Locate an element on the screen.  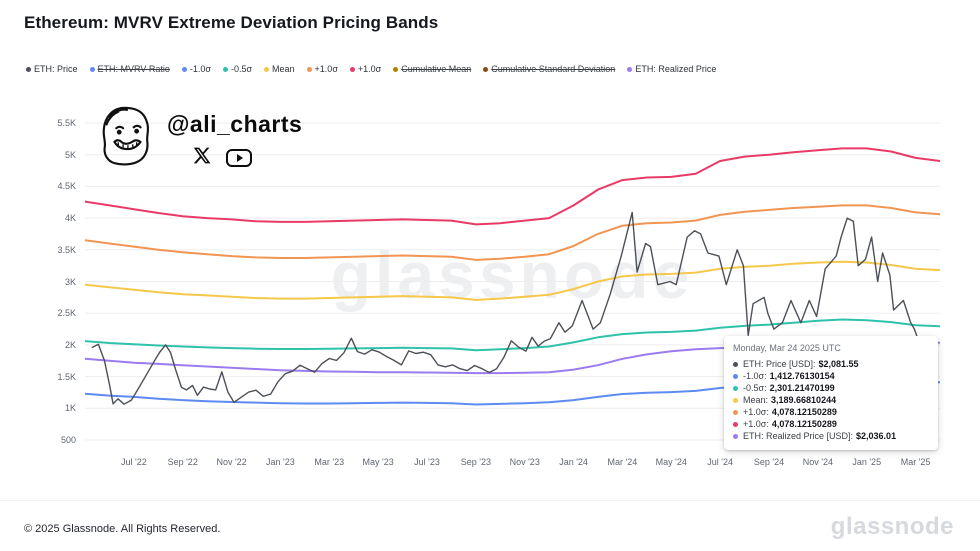
glassnode-logo: glassnode is located at coordinates (892, 526).